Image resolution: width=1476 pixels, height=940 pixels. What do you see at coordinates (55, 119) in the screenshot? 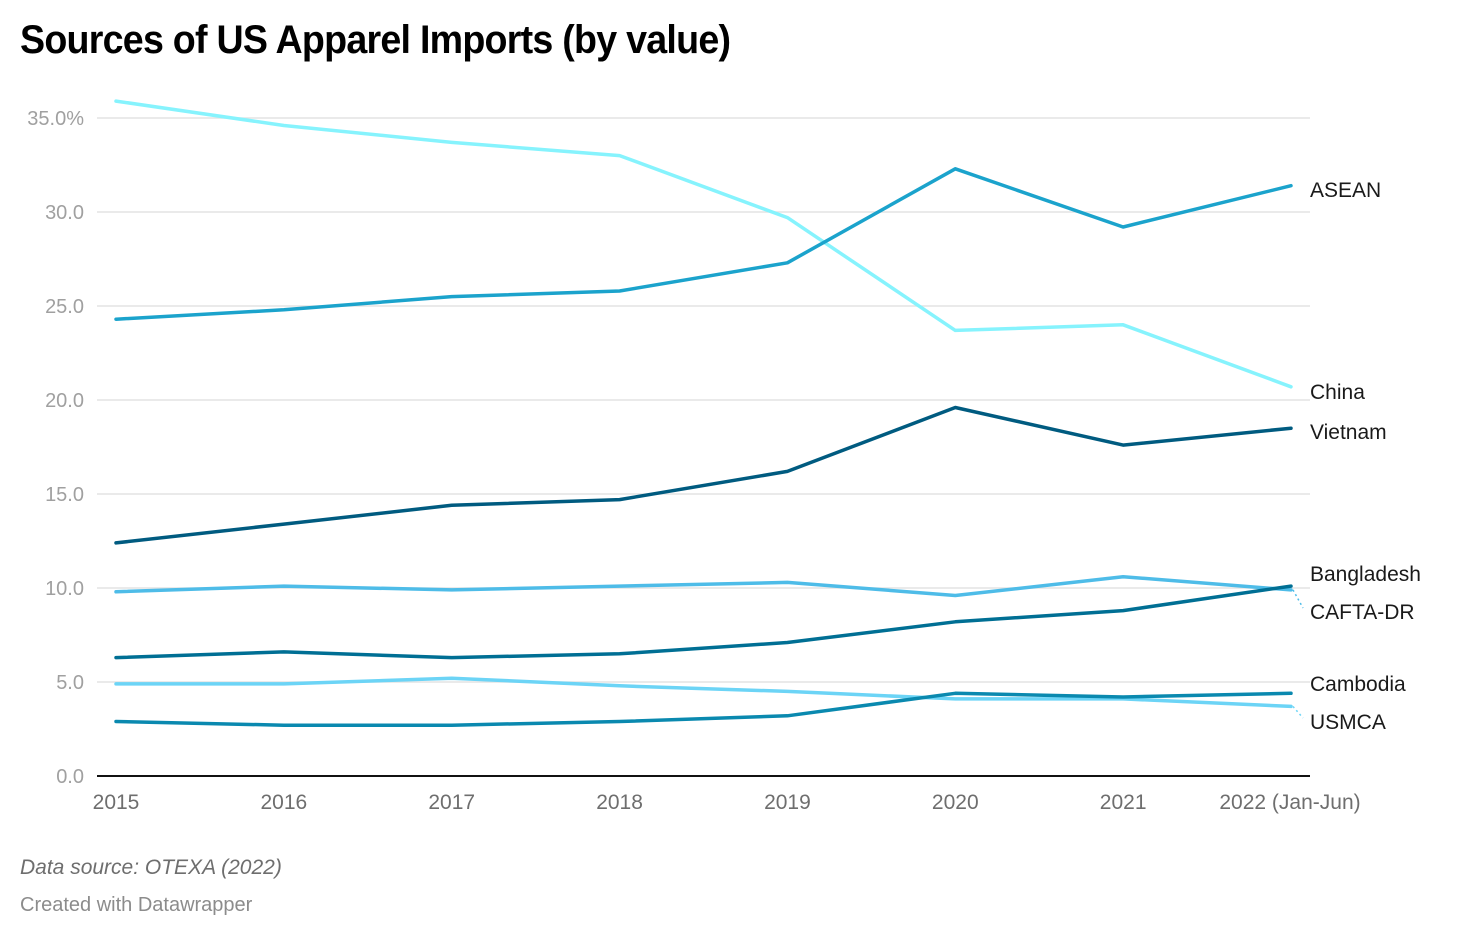
I see `y-tick-label: 35.0%` at bounding box center [55, 119].